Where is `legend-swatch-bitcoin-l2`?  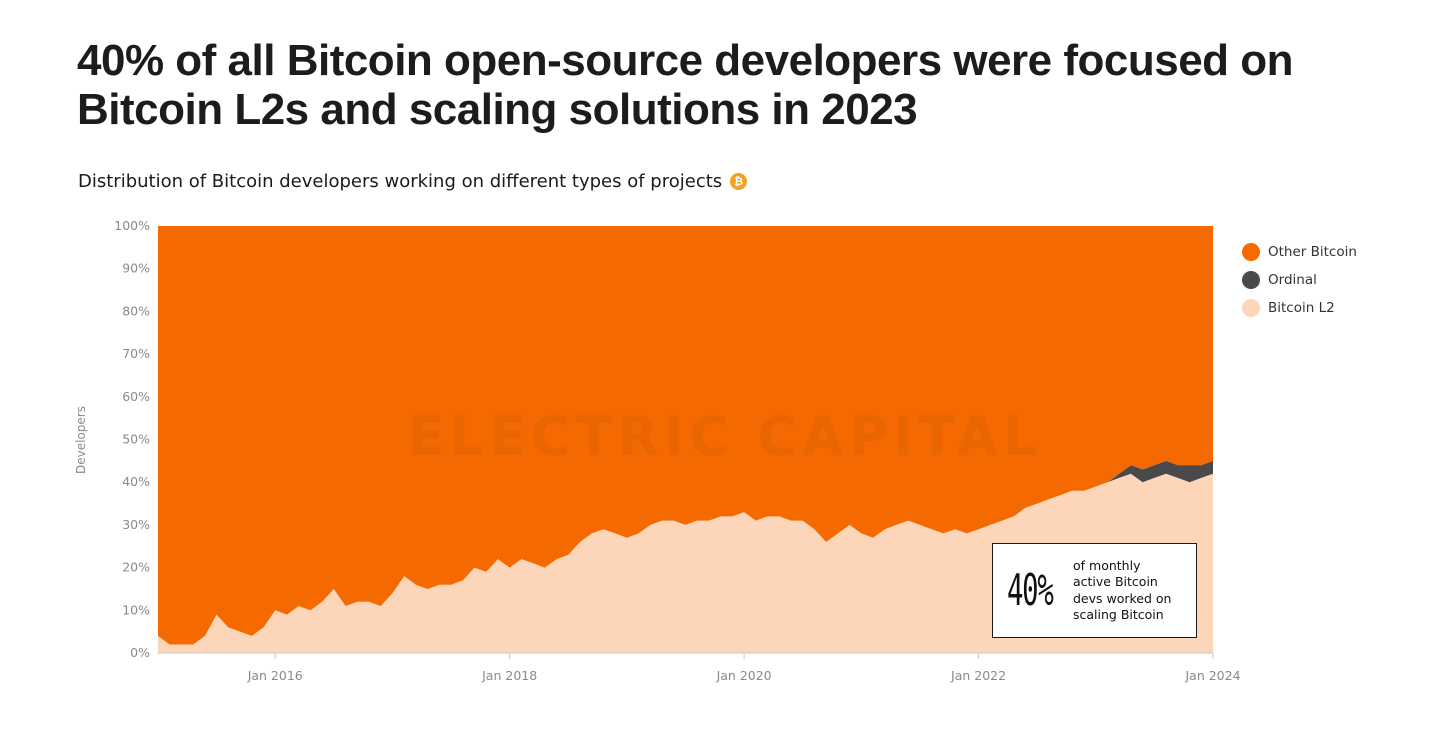
legend-swatch-bitcoin-l2 is located at coordinates (1251, 308).